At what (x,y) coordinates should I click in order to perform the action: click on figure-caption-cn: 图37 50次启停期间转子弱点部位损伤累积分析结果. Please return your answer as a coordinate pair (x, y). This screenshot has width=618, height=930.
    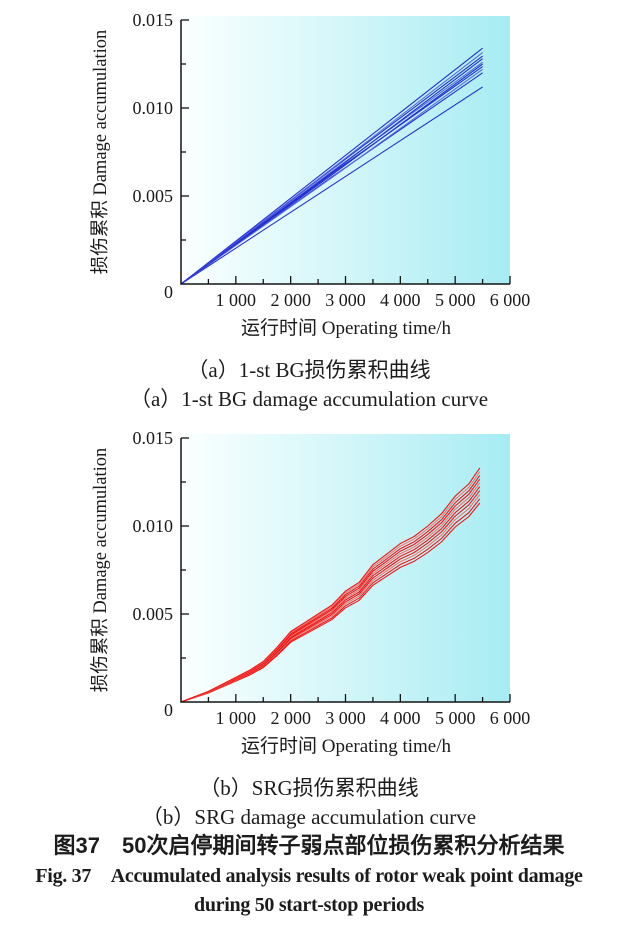
    Looking at the image, I should click on (309, 845).